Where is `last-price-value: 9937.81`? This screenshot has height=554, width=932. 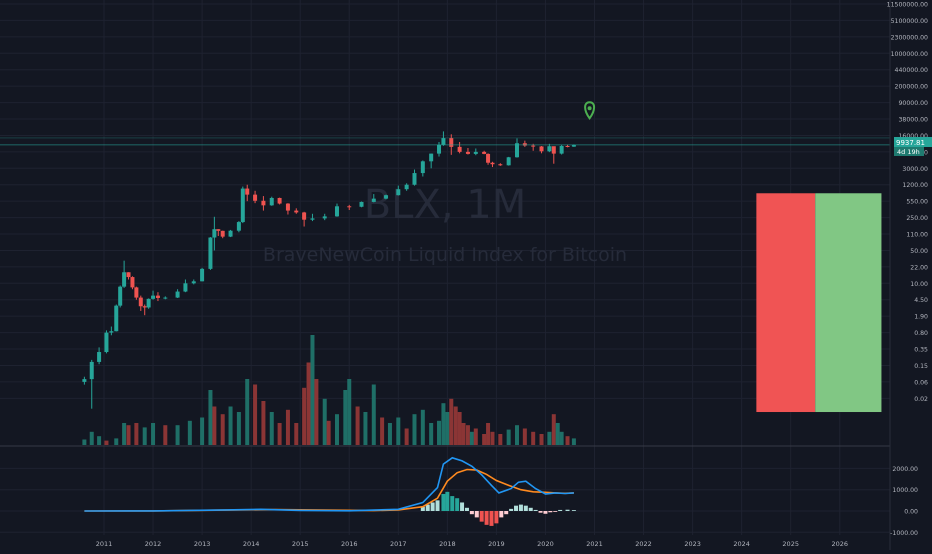 last-price-value: 9937.81 is located at coordinates (910, 143).